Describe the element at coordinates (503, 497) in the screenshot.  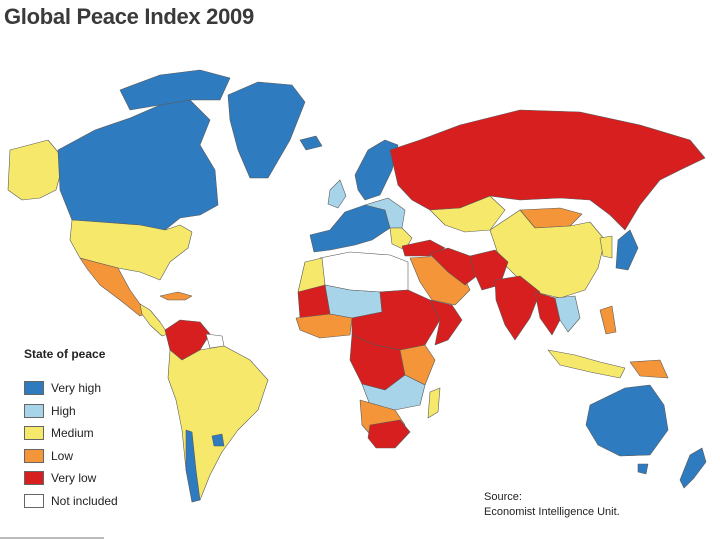
I see `source-label: Source:` at that location.